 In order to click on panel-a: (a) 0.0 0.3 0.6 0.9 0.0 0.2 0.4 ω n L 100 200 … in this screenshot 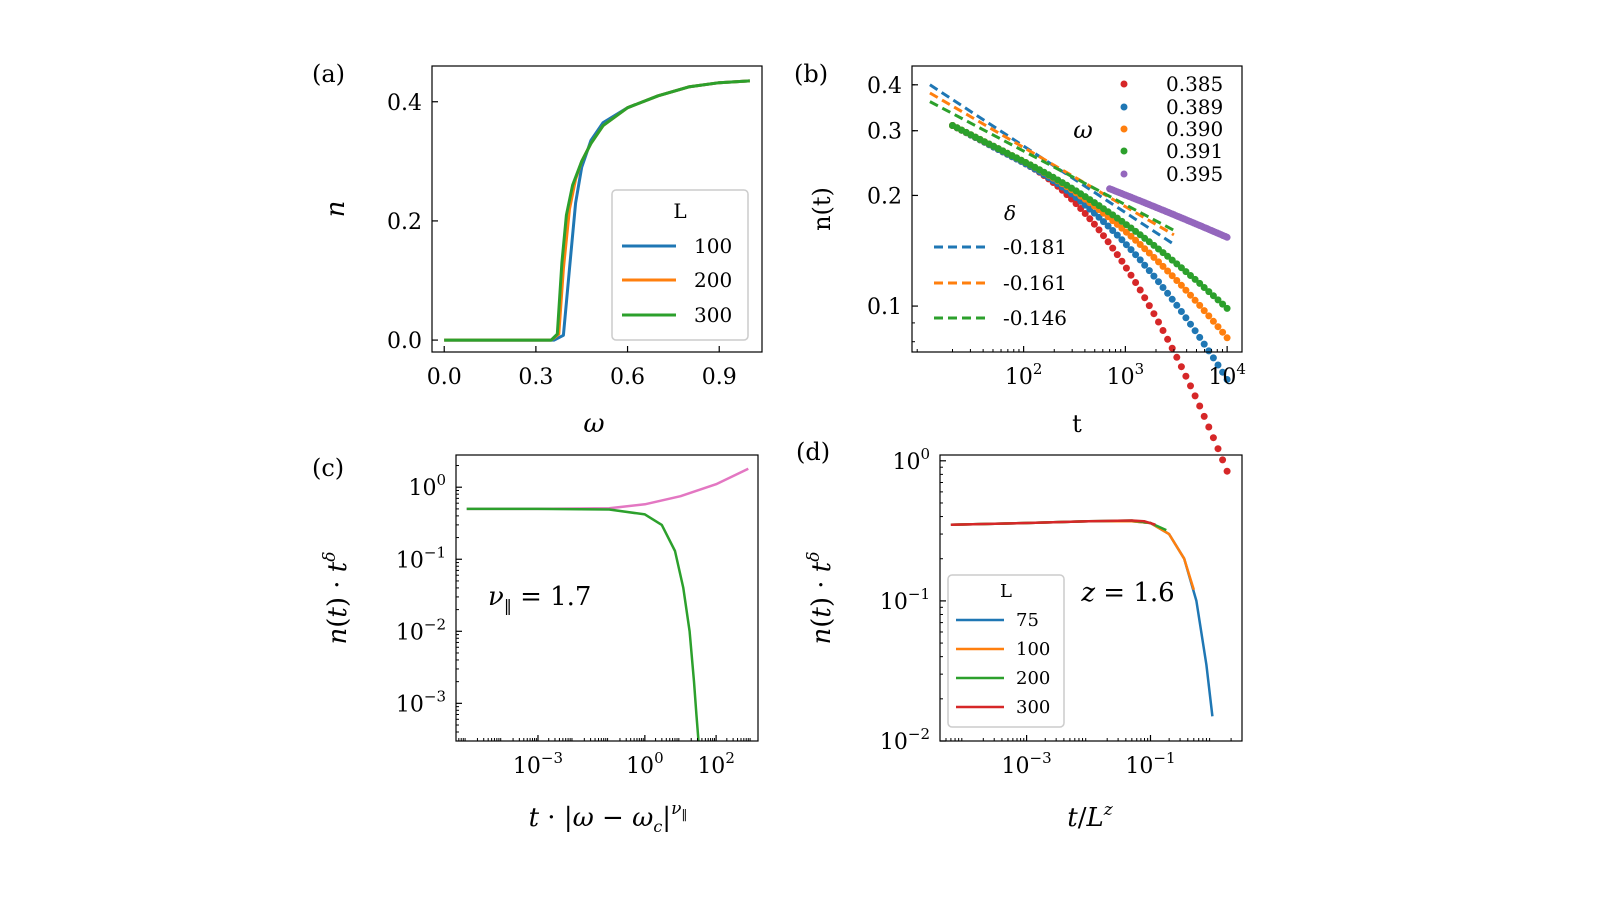, I will do `click(537, 249)`.